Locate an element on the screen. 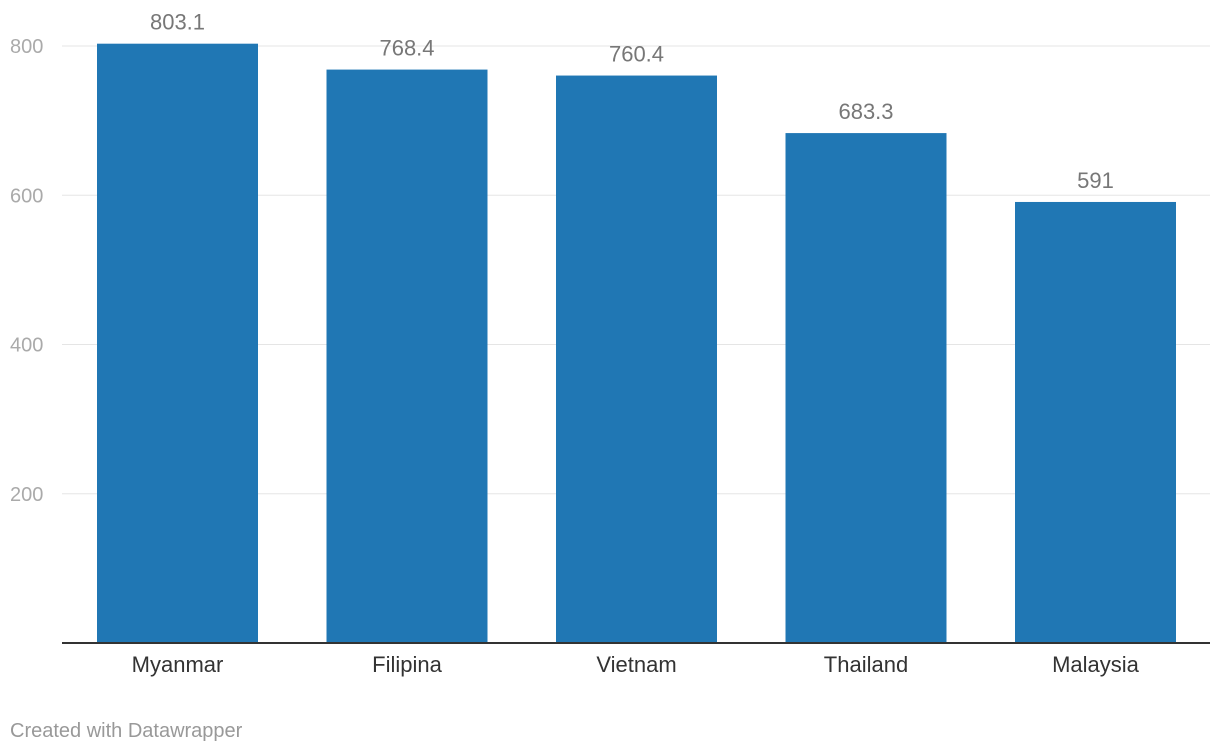 Image resolution: width=1220 pixels, height=756 pixels. x-tick-label: Malaysia is located at coordinates (1096, 664).